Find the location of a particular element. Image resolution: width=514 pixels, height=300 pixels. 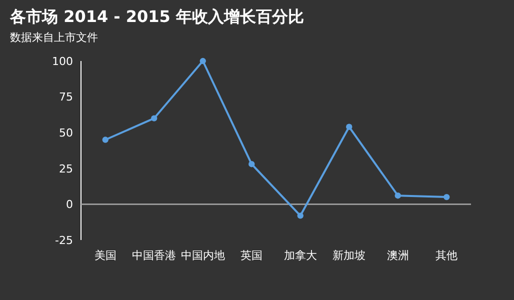

x-tick-label: 中国内地 is located at coordinates (202, 255).